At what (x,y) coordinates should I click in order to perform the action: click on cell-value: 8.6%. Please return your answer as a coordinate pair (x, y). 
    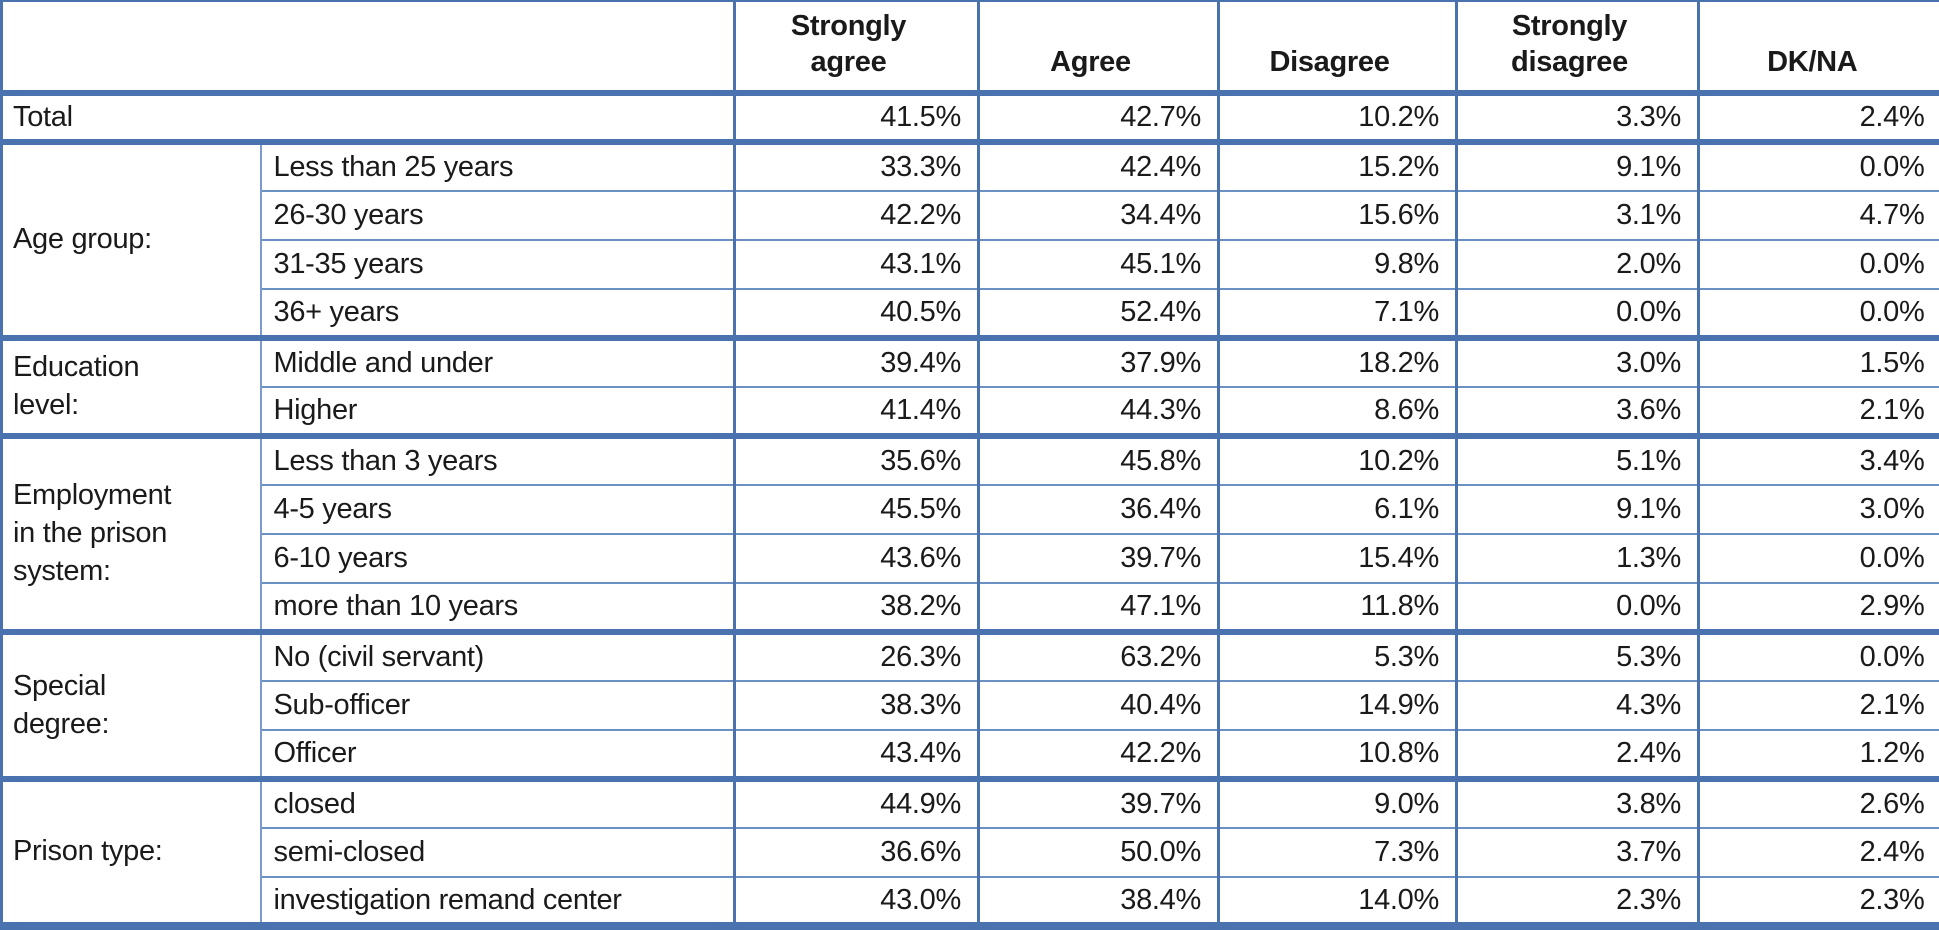
    Looking at the image, I should click on (1338, 411).